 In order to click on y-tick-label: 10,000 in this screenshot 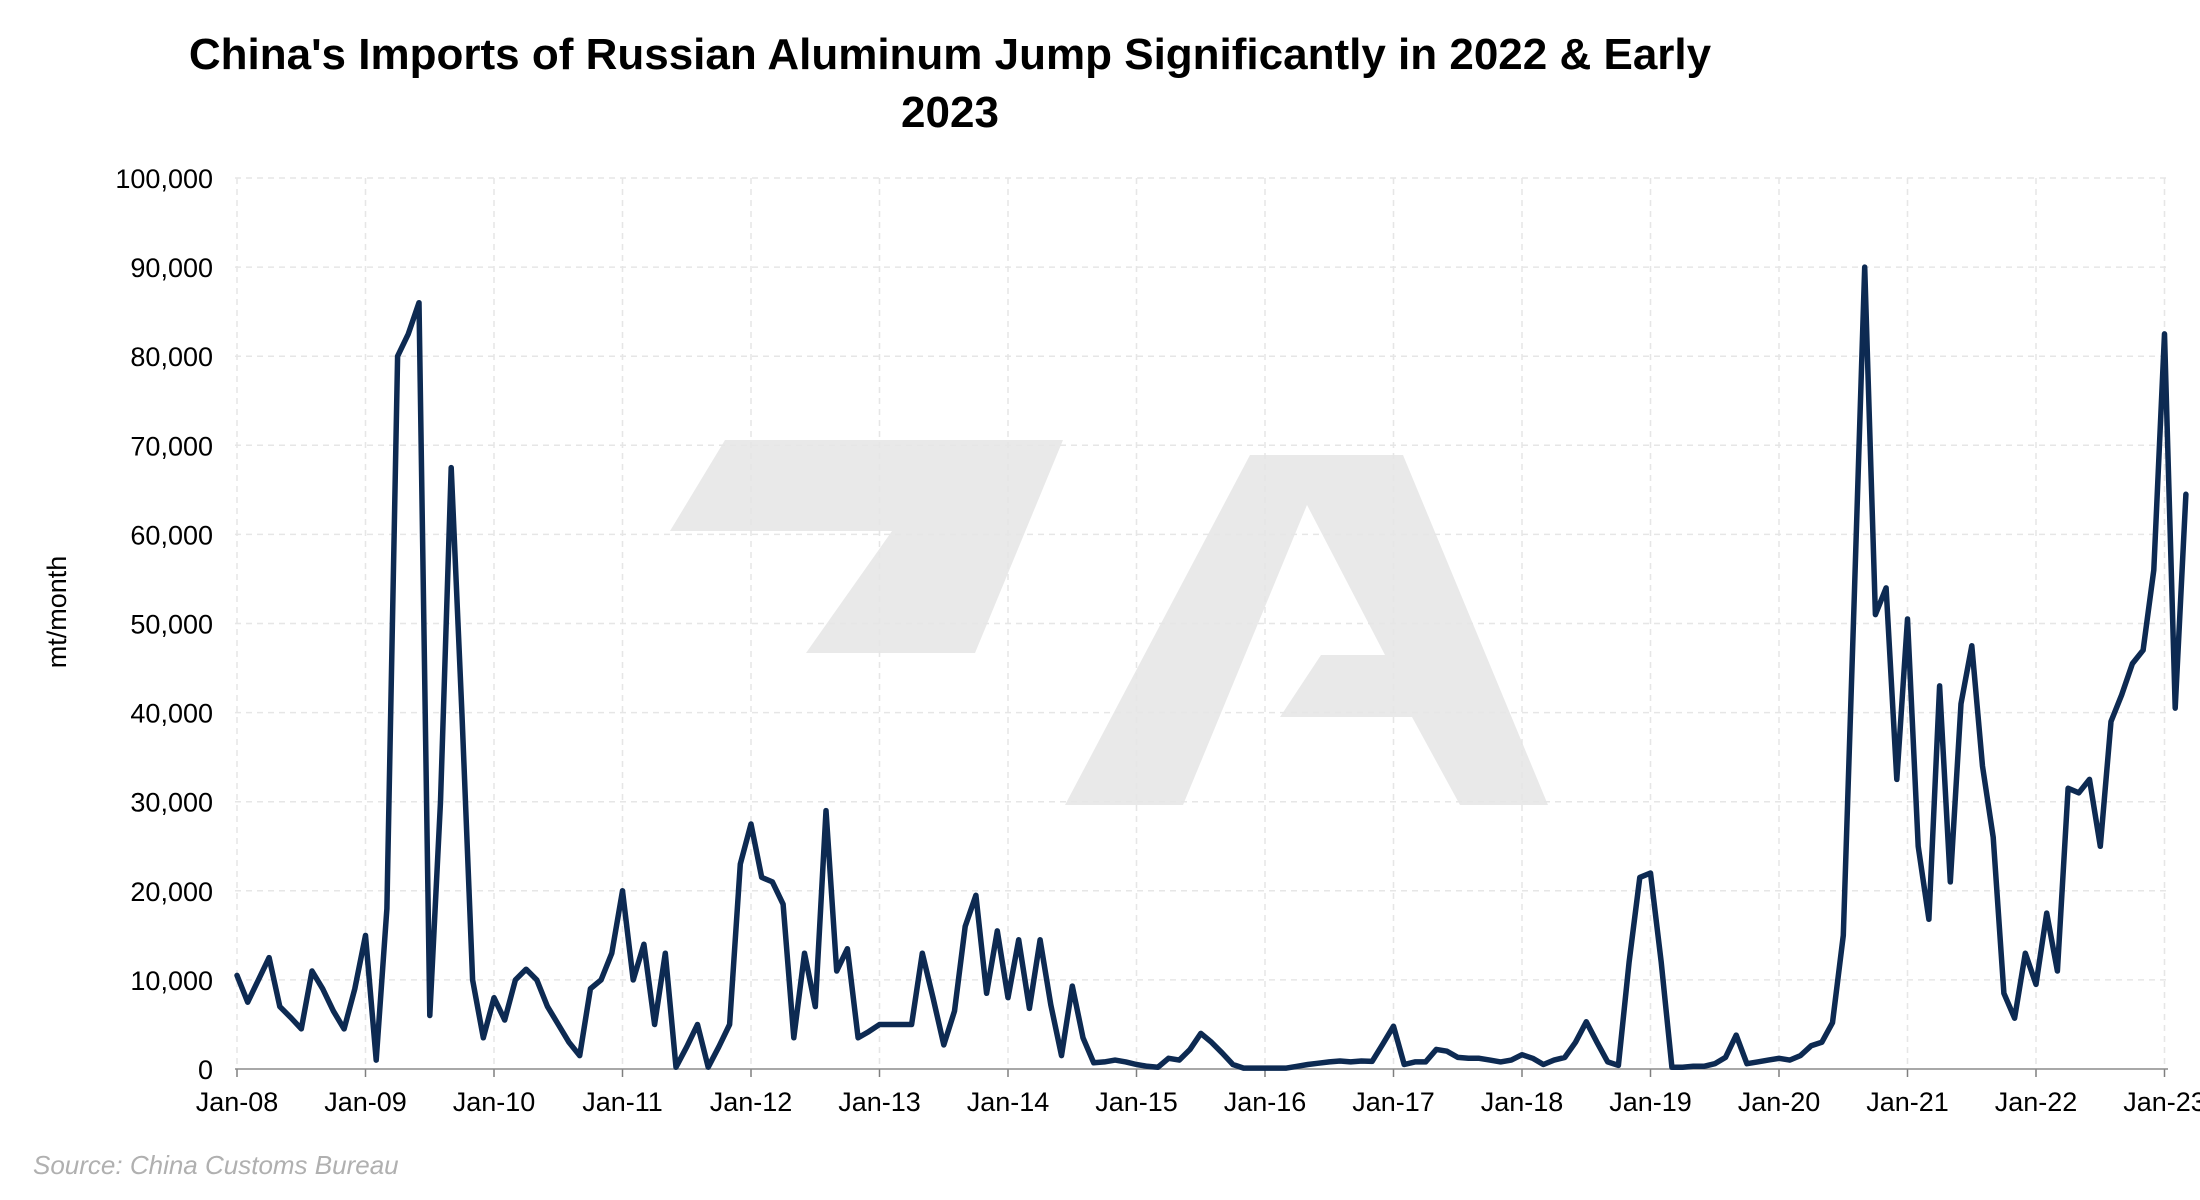, I will do `click(171, 981)`.